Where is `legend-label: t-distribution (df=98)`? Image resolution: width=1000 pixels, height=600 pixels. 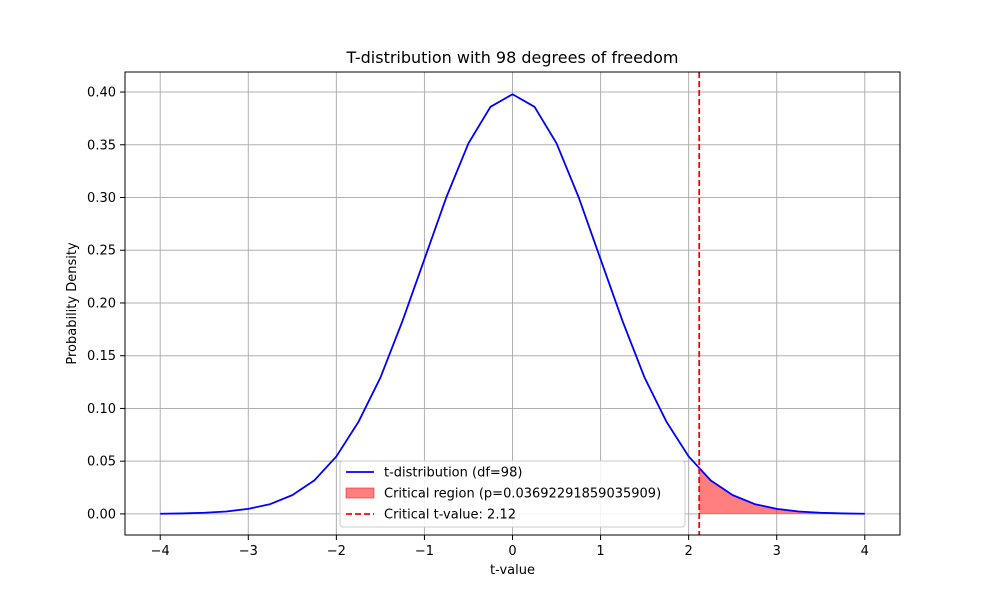
legend-label: t-distribution (df=98) is located at coordinates (453, 473).